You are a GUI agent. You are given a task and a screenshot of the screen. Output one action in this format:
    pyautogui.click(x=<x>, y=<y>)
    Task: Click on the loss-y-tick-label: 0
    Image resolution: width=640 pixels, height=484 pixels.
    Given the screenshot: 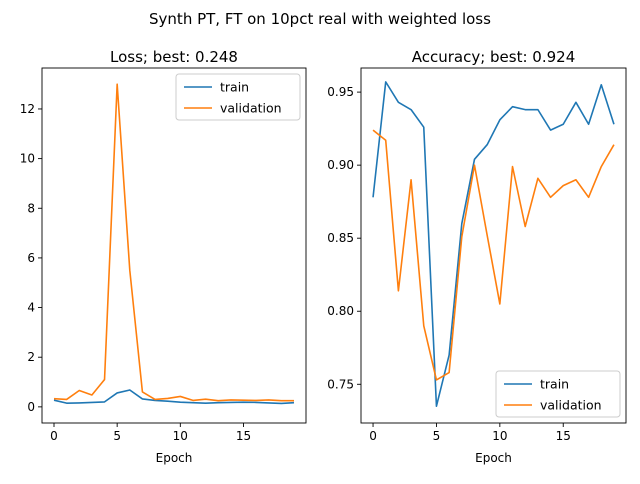 What is the action you would take?
    pyautogui.click(x=31, y=407)
    